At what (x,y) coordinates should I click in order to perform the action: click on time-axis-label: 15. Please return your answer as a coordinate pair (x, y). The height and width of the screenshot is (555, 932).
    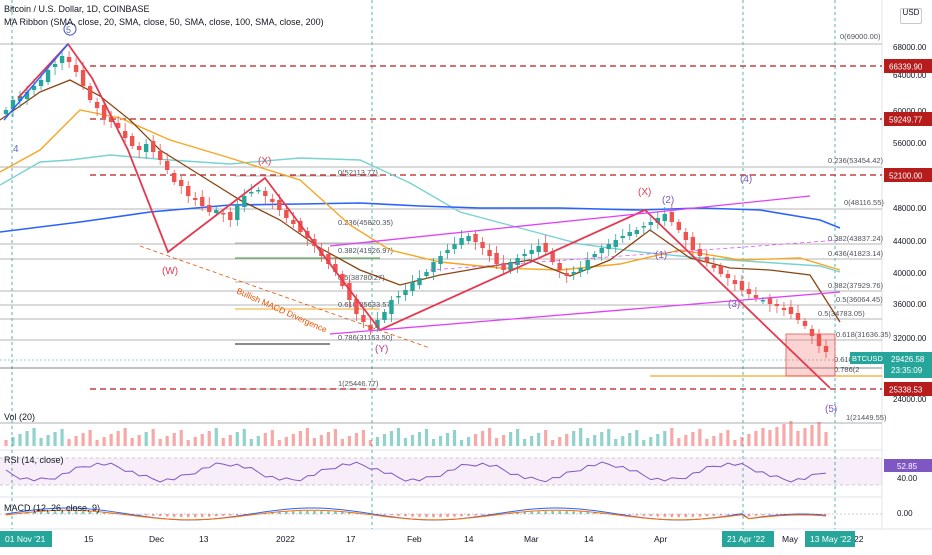
    Looking at the image, I should click on (89, 539).